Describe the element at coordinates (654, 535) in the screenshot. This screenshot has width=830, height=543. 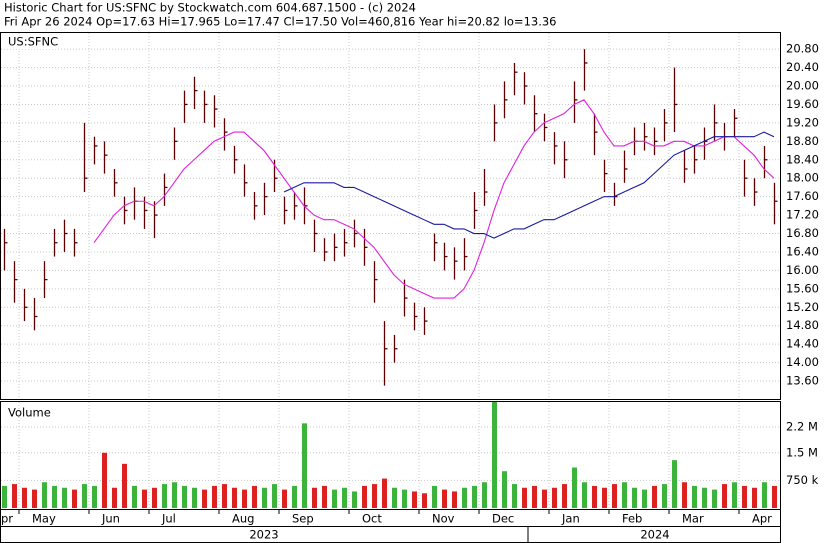
I see `year-label: 2024` at that location.